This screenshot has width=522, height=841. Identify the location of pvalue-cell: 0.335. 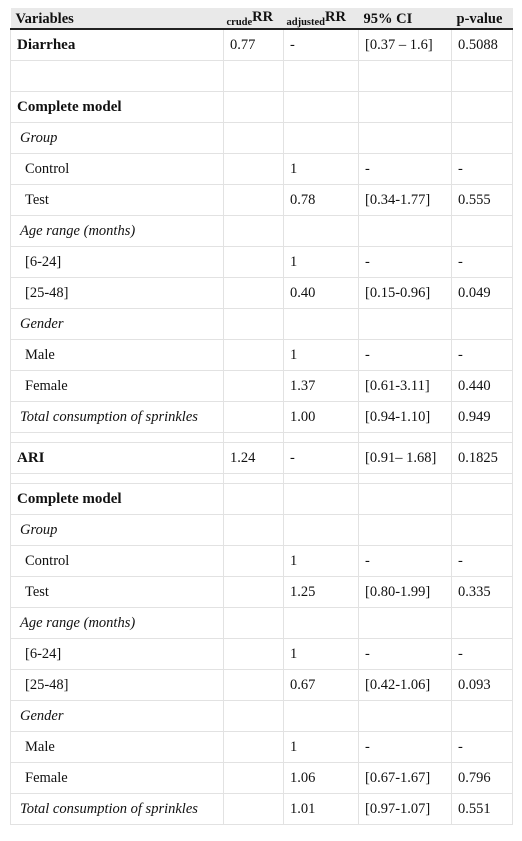
(482, 592).